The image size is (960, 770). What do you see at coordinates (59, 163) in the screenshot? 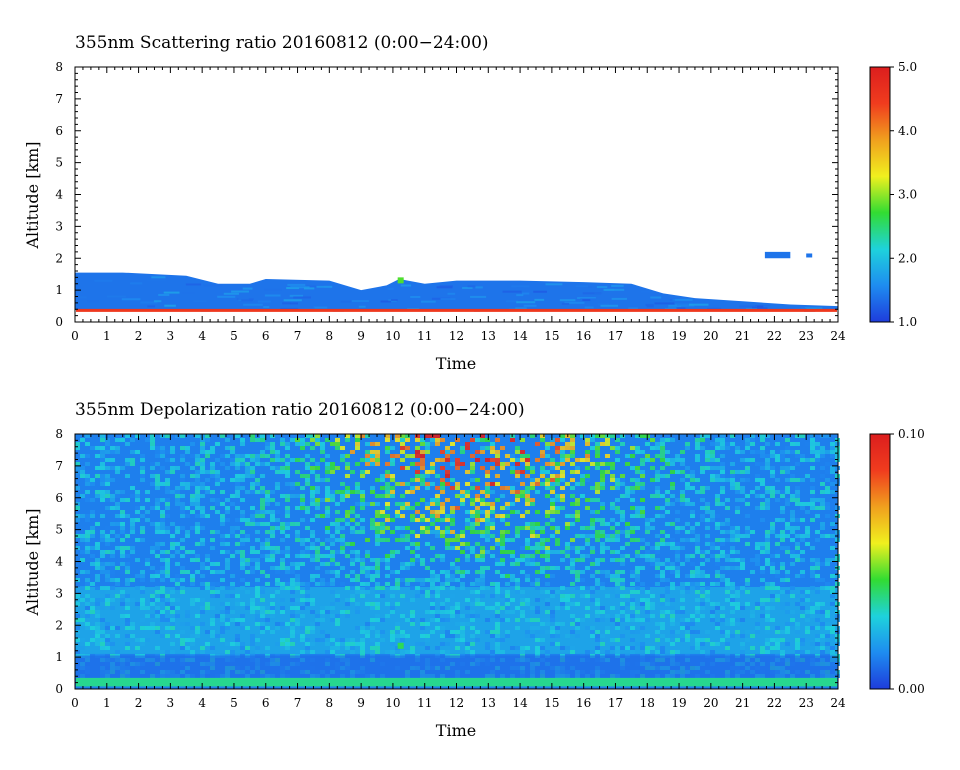
I see `y-tick-label: 5` at bounding box center [59, 163].